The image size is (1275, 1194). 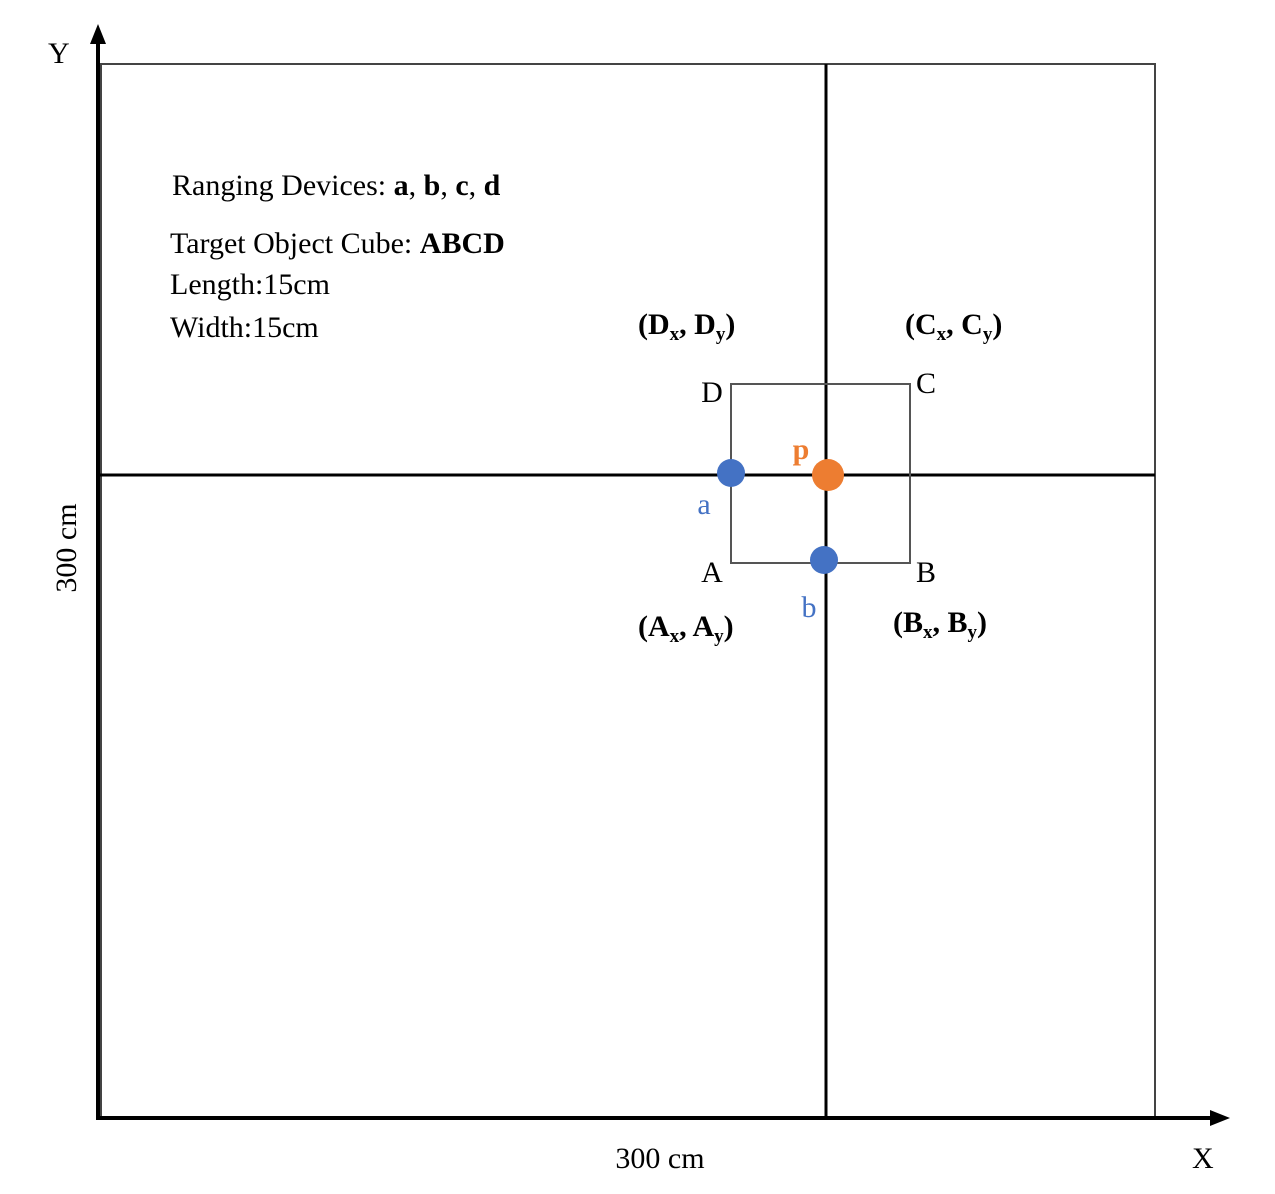 What do you see at coordinates (828, 475) in the screenshot?
I see `center-point` at bounding box center [828, 475].